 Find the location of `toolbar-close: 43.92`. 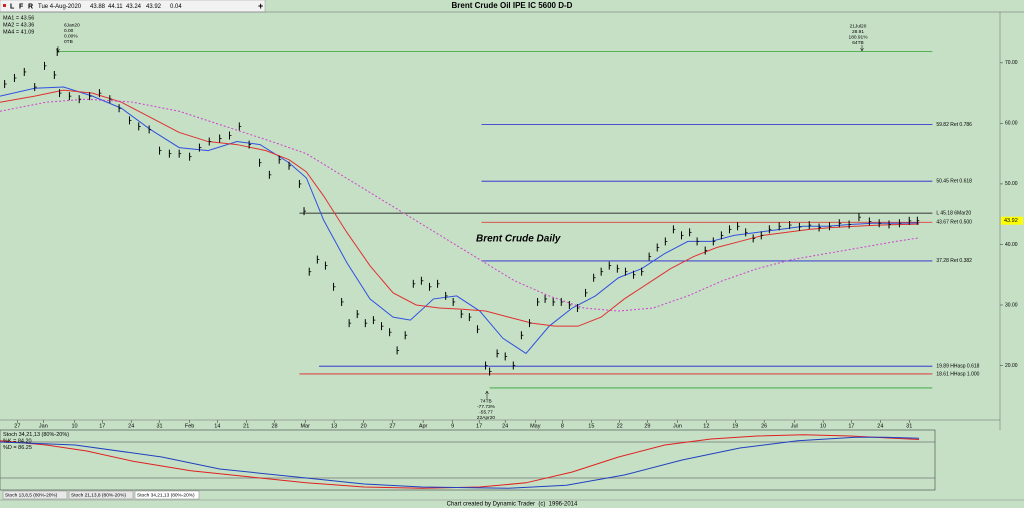

toolbar-close: 43.92 is located at coordinates (154, 7).